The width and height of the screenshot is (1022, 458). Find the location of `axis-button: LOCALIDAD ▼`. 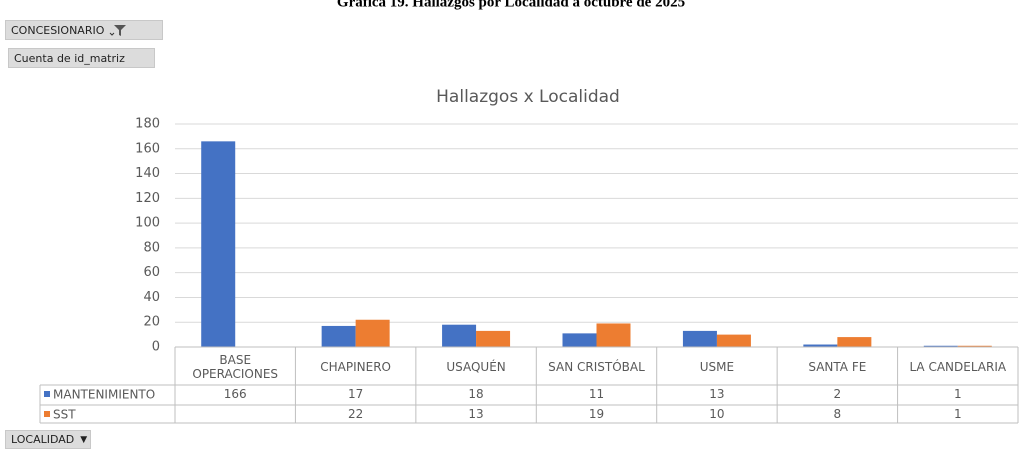

axis-button: LOCALIDAD ▼ is located at coordinates (48, 439).